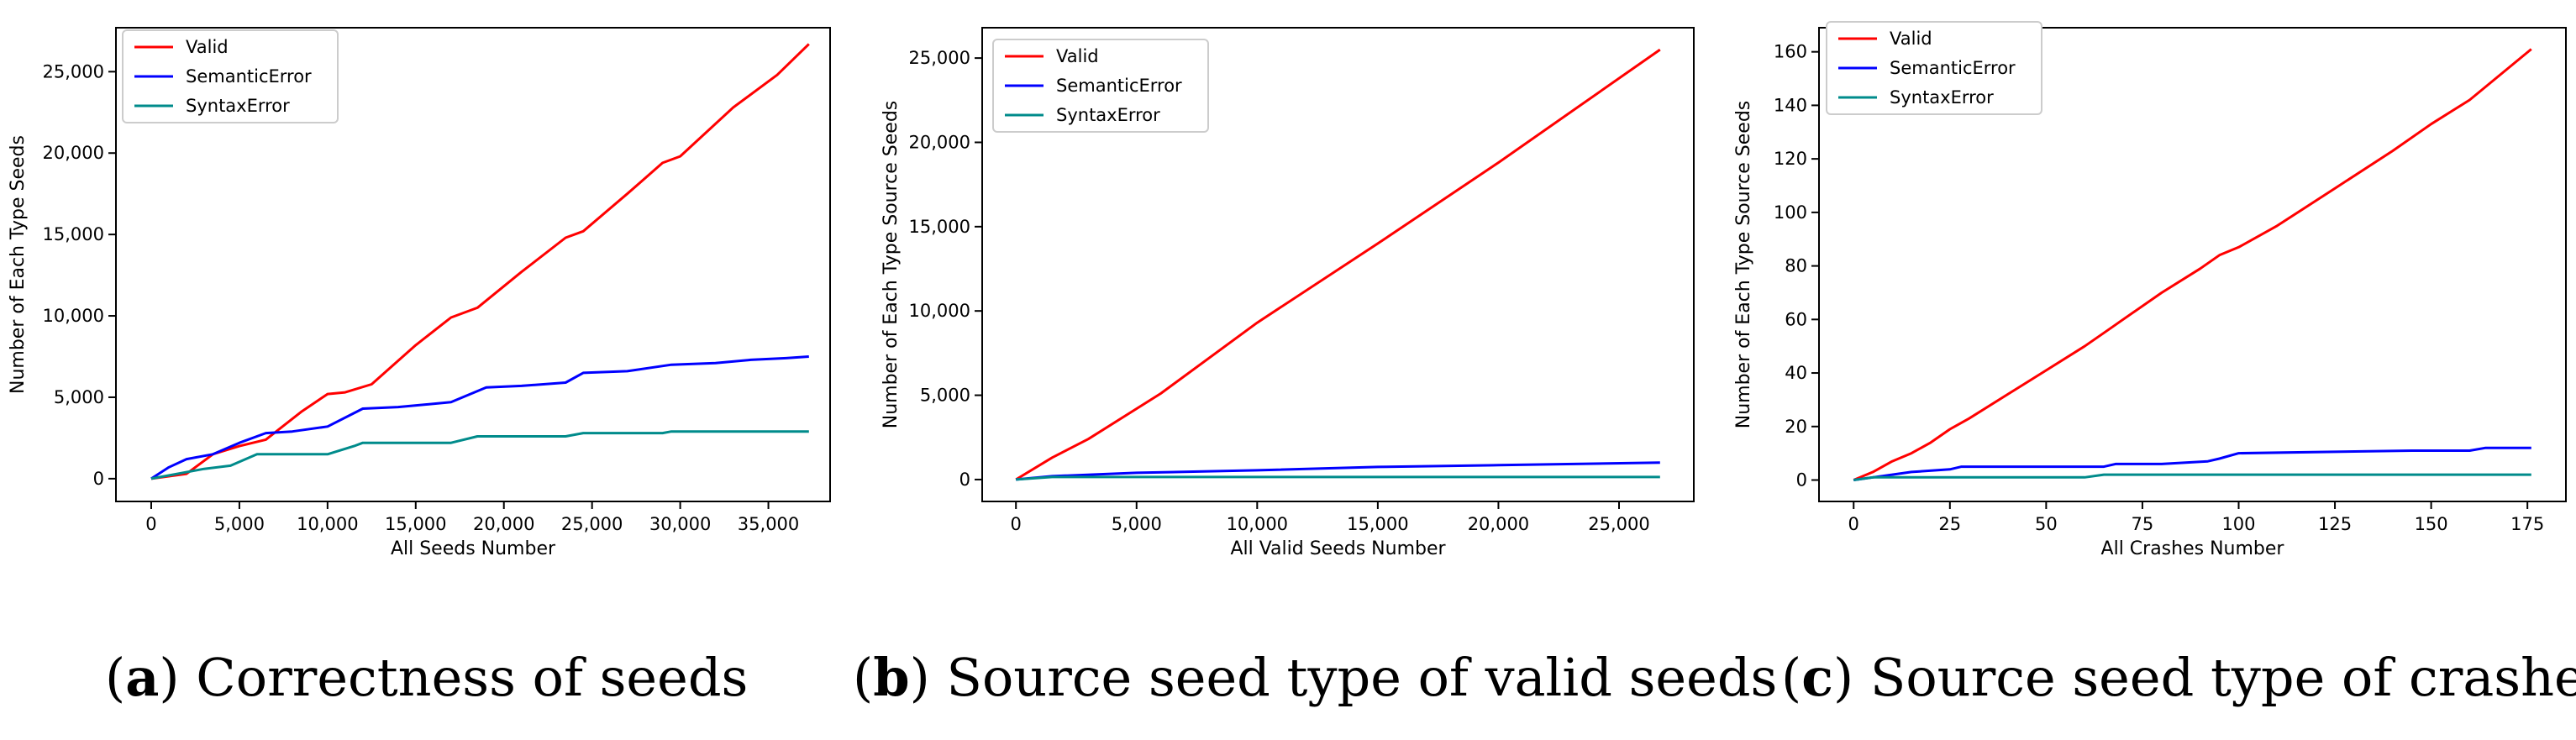 The image size is (2576, 740). I want to click on chart-b-xtick-label: 10,000, so click(1257, 524).